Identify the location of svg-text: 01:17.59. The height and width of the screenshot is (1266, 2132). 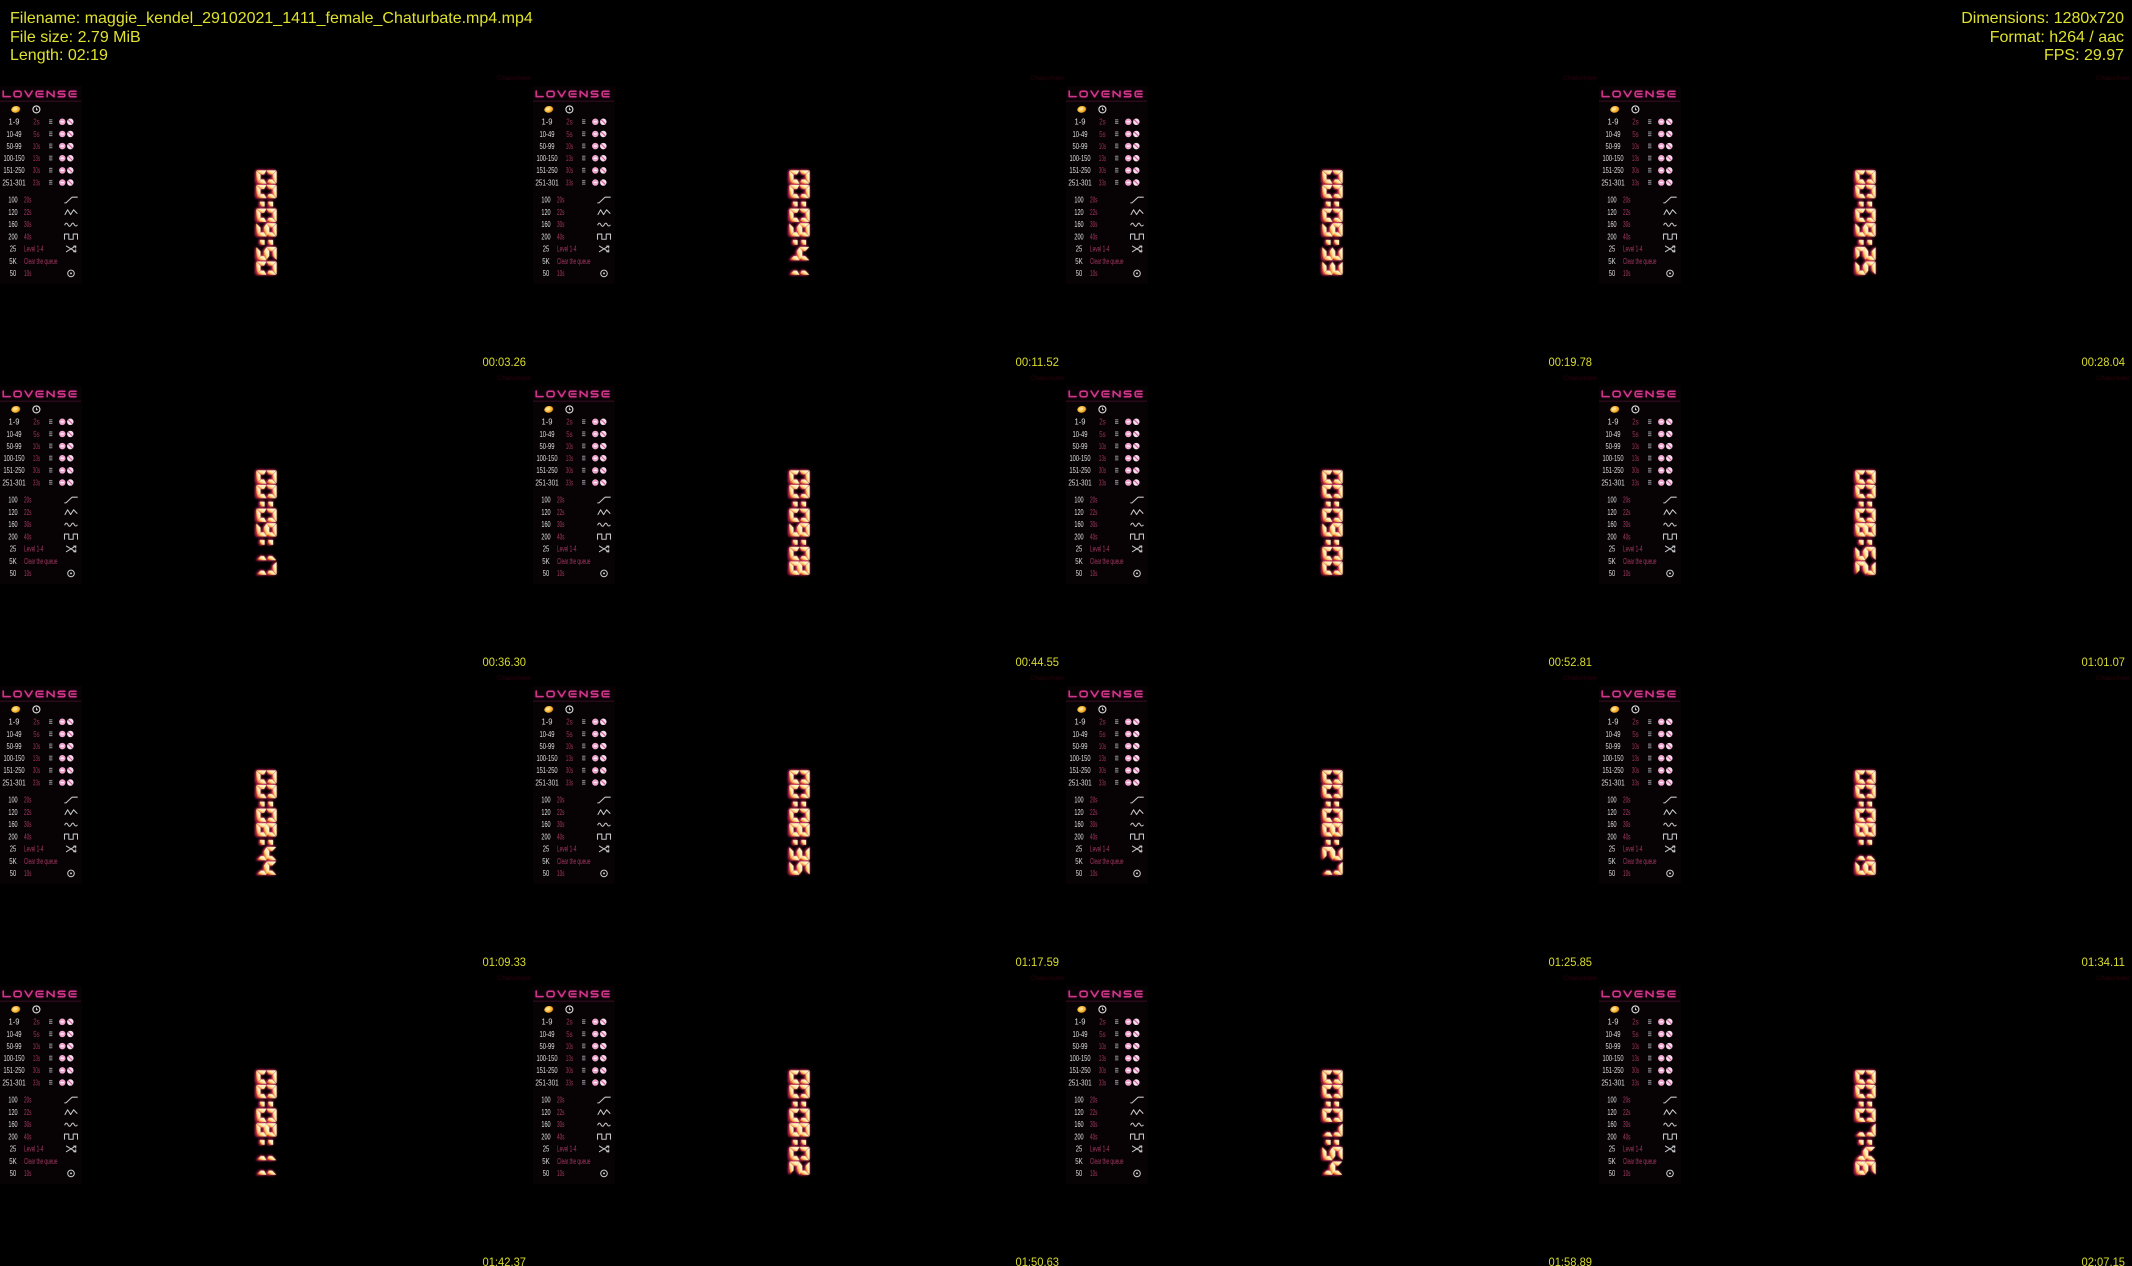
(1038, 962).